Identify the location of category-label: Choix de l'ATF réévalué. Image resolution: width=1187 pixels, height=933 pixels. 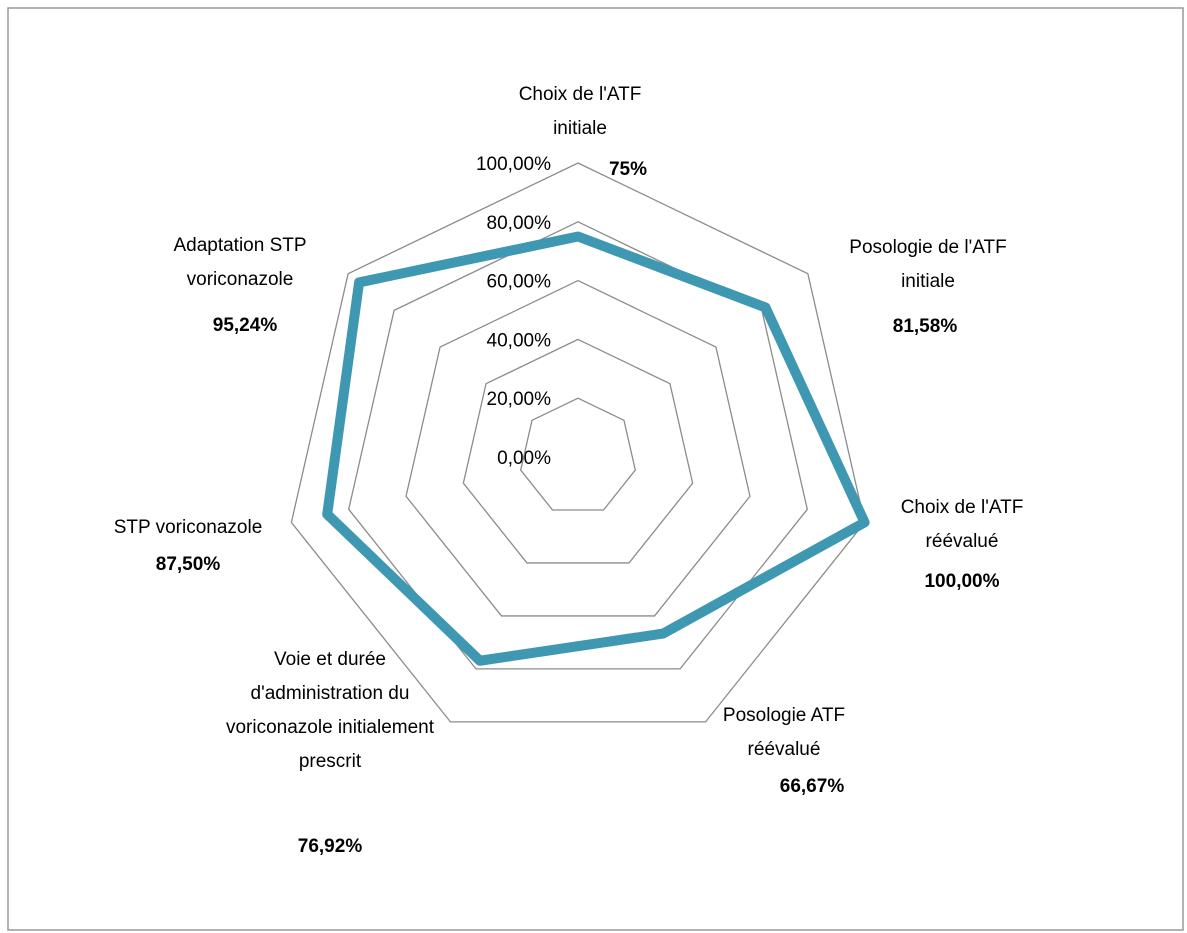
(962, 524).